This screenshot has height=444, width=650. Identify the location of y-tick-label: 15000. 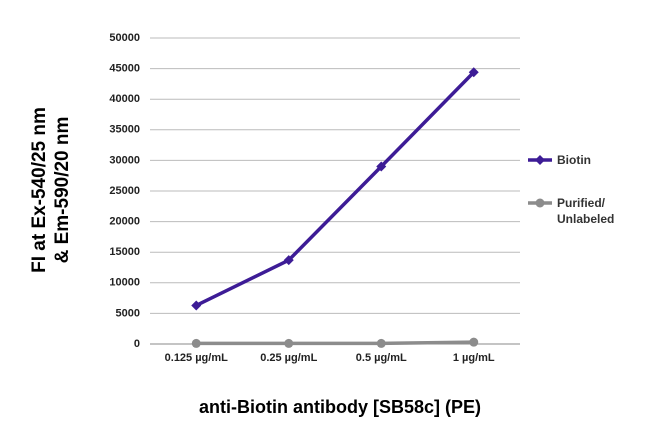
(124, 252).